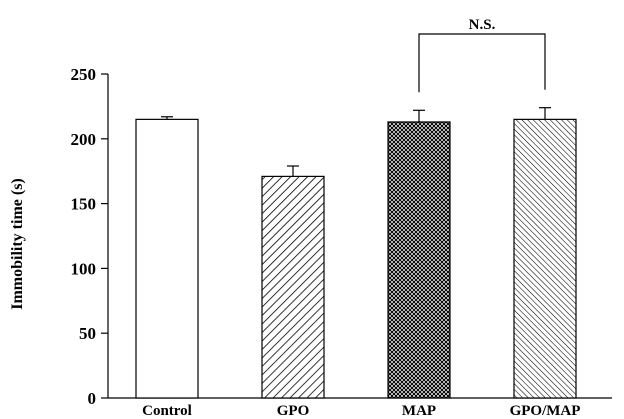 Image resolution: width=624 pixels, height=419 pixels. What do you see at coordinates (84, 268) in the screenshot?
I see `y-tick-label-100: 100` at bounding box center [84, 268].